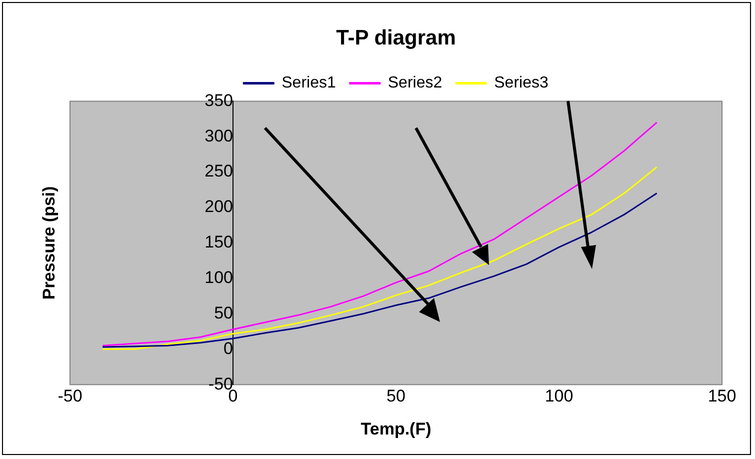 The width and height of the screenshot is (755, 459). What do you see at coordinates (218, 136) in the screenshot?
I see `y-tick-label: 300` at bounding box center [218, 136].